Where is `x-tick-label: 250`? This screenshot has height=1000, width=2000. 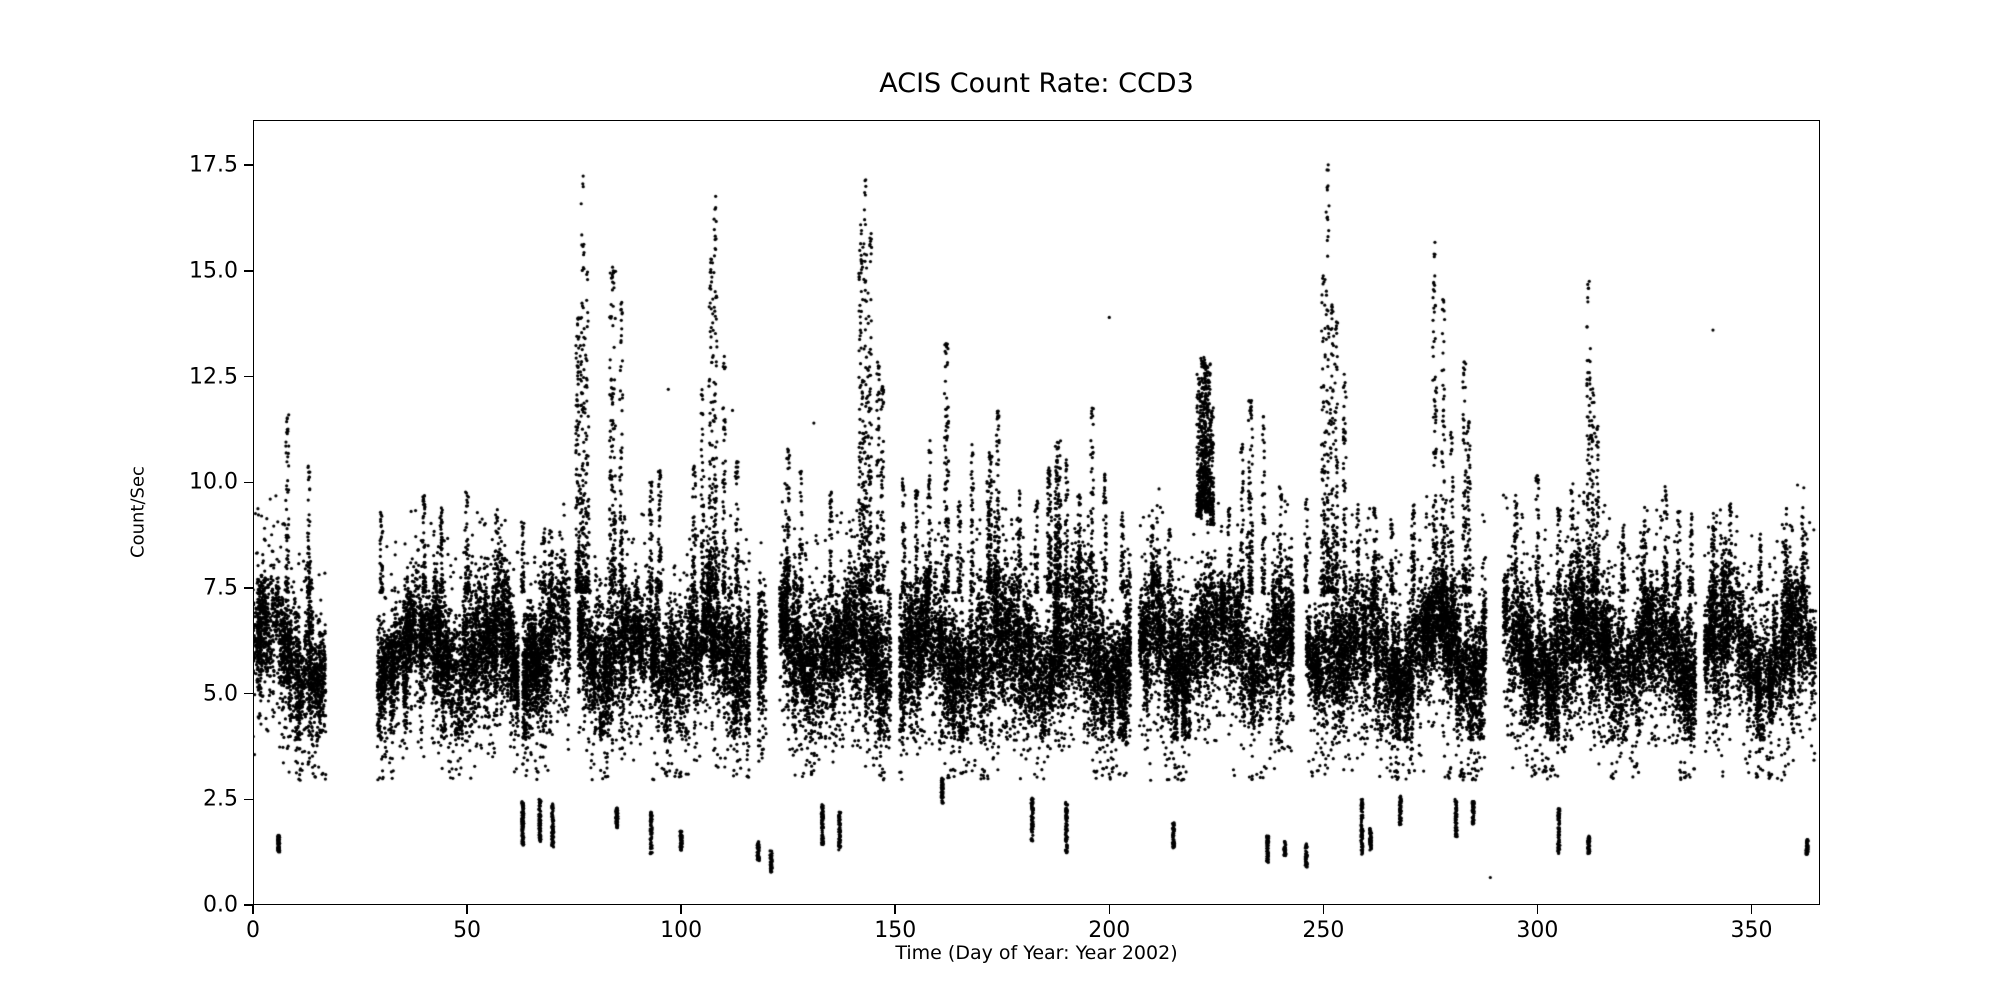 x-tick-label: 250 is located at coordinates (1323, 930).